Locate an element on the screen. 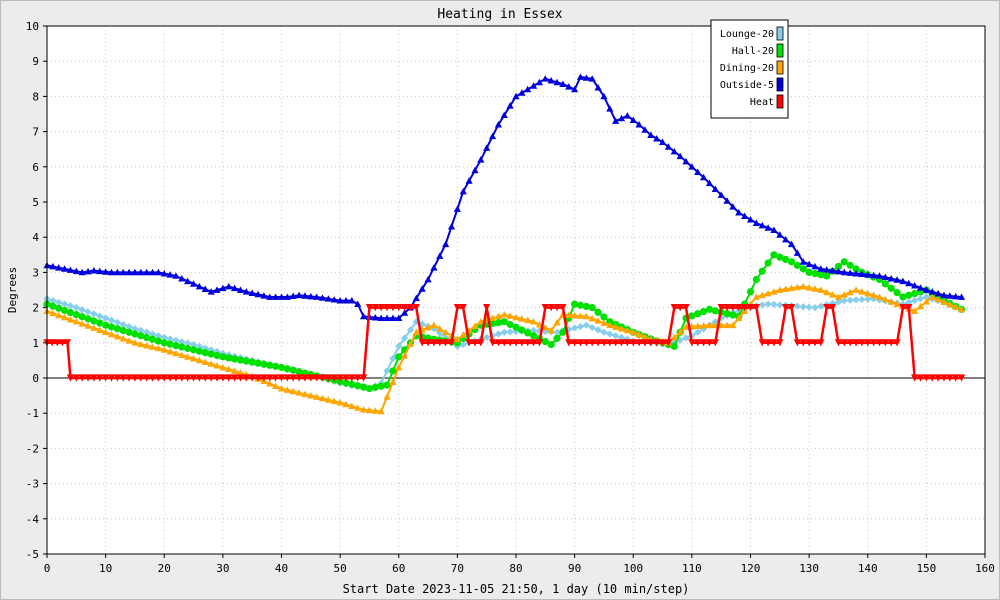 The width and height of the screenshot is (1000, 600). legend-label: Dining-20 is located at coordinates (747, 68).